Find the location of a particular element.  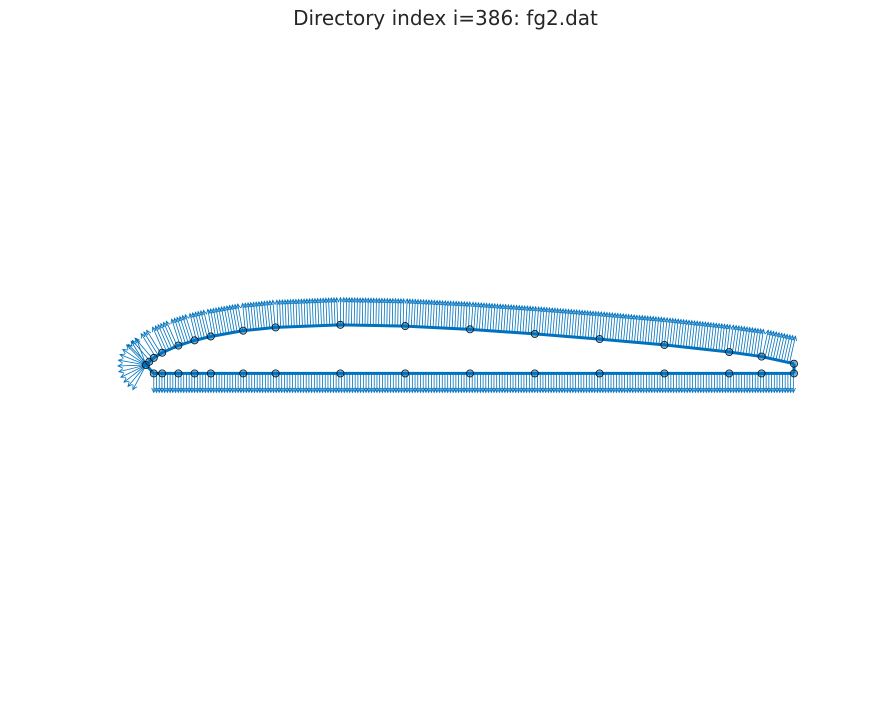

normal-vectors is located at coordinates (457, 345).